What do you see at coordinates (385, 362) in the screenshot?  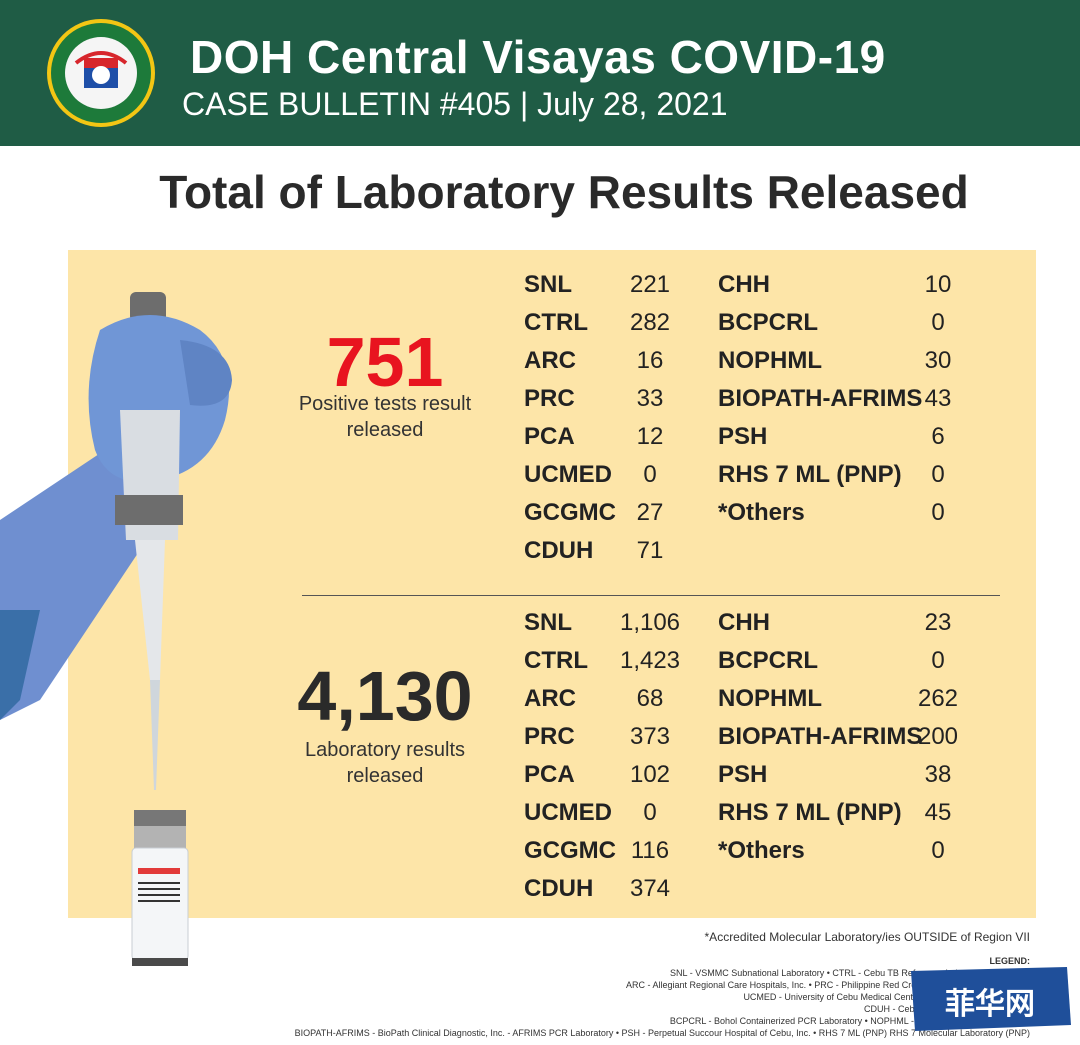 I see `positive-count: 751` at bounding box center [385, 362].